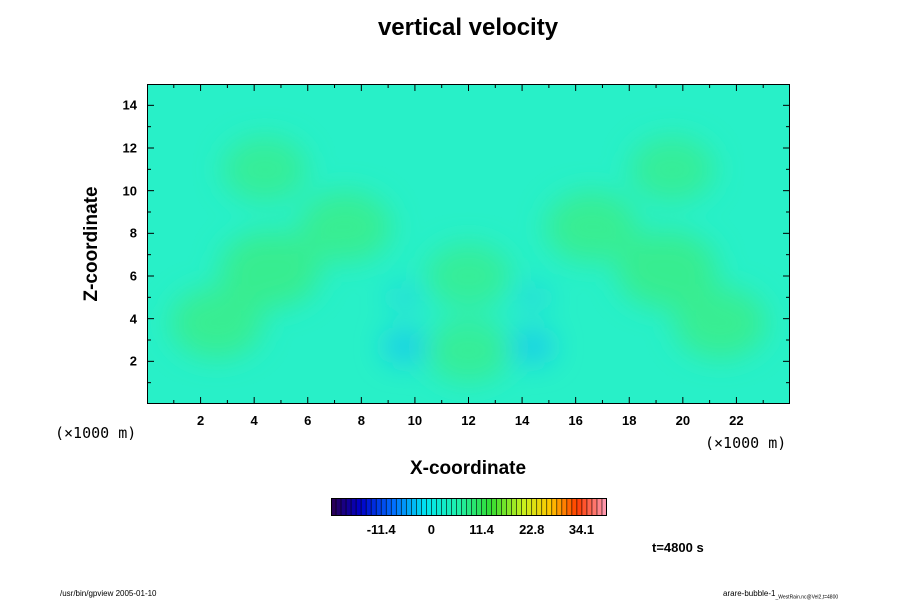 This screenshot has height=601, width=900. Describe the element at coordinates (361, 420) in the screenshot. I see `x-tick-label: 8` at that location.